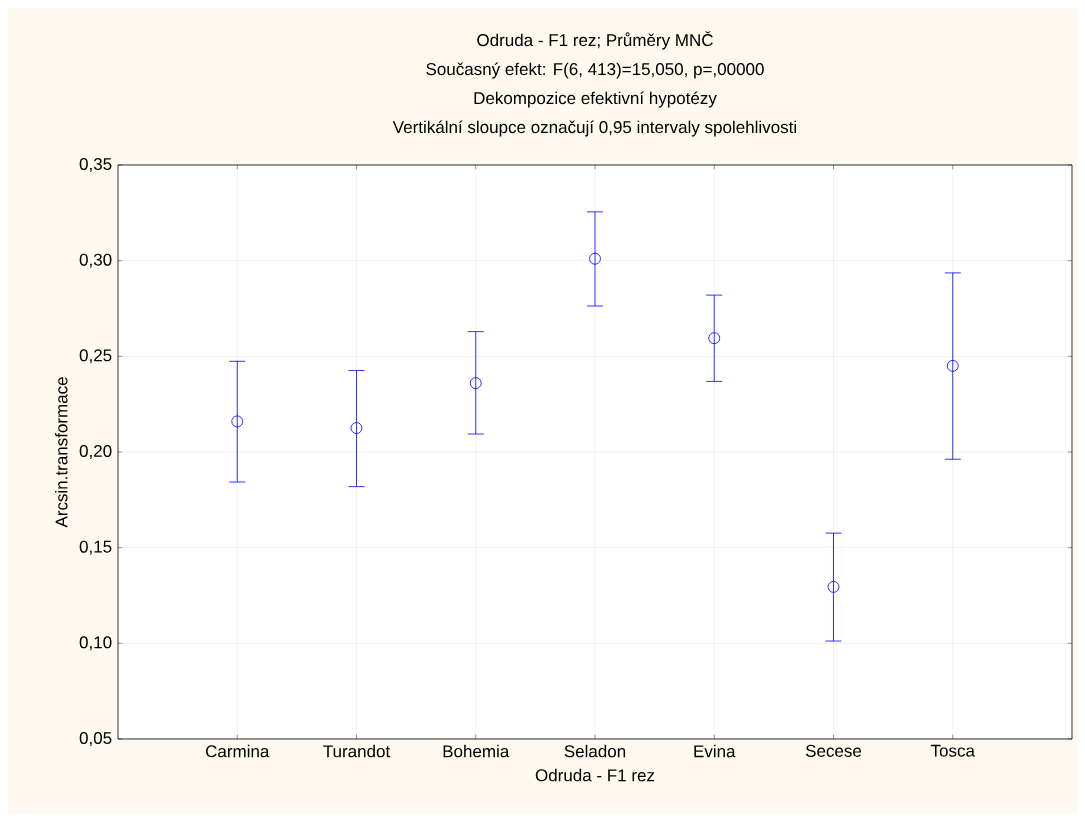 The height and width of the screenshot is (821, 1085). I want to click on x-tick-label: Turandot, so click(357, 751).